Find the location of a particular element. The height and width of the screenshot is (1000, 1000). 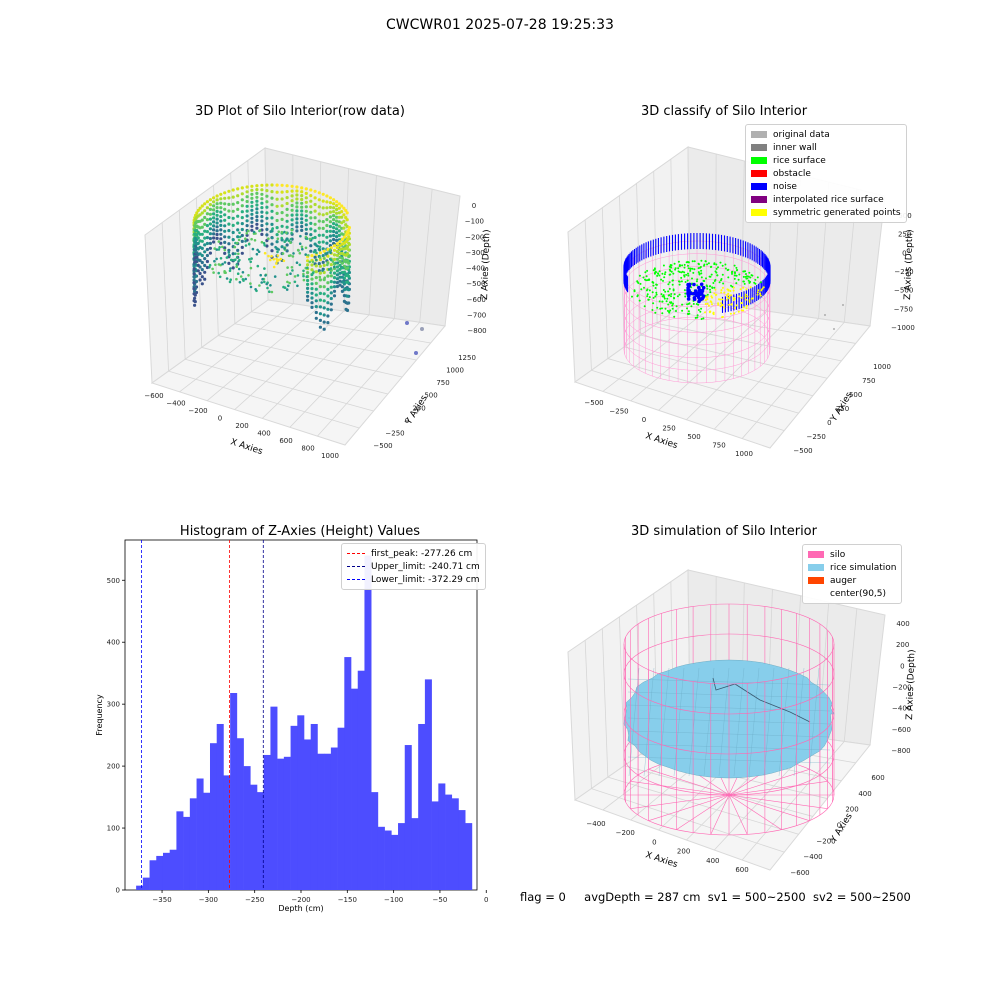

x-tick-label: 600 is located at coordinates (285, 441).